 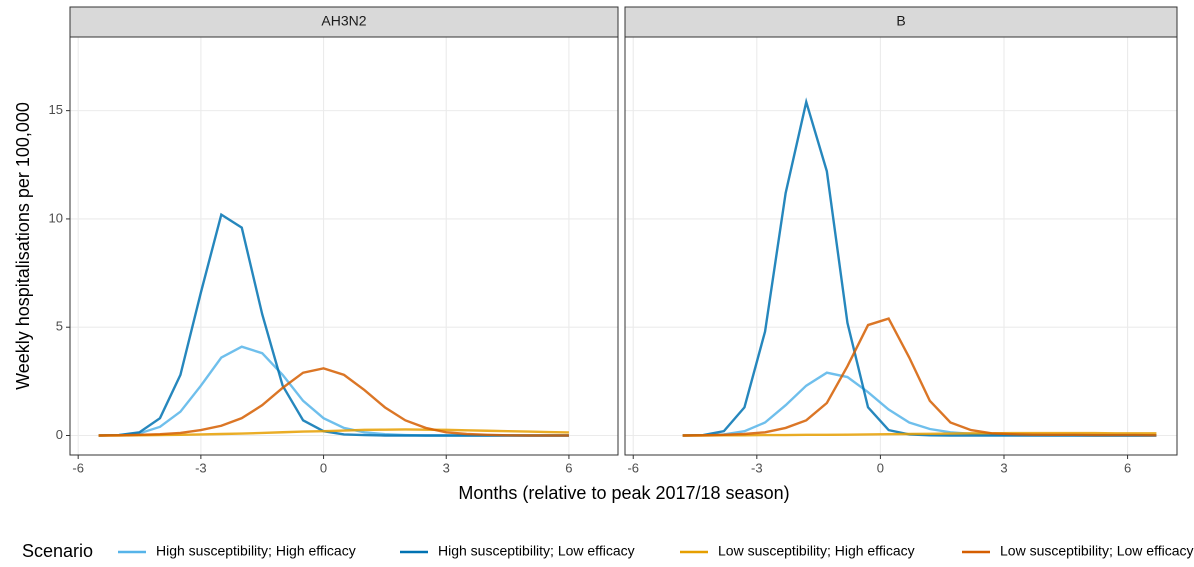 I want to click on y-tick-label: 10, so click(x=56, y=217).